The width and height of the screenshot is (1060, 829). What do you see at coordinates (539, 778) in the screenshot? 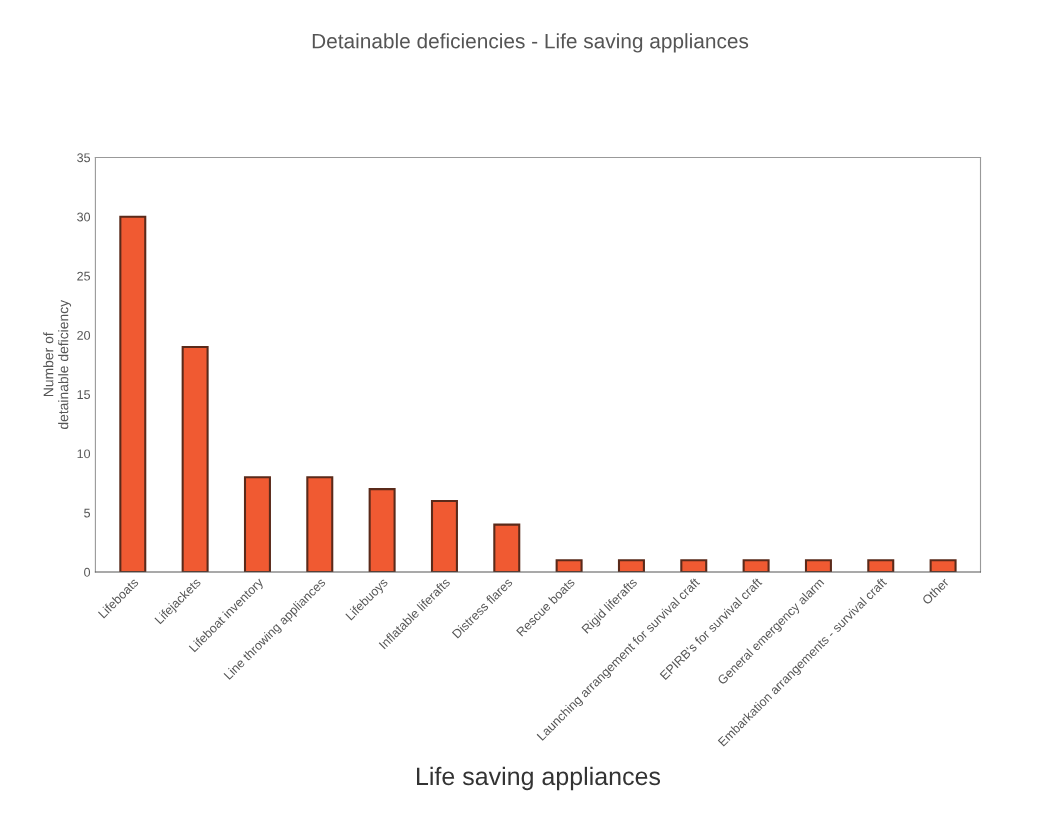
I see `x-axis-title: Life saving appliances` at bounding box center [539, 778].